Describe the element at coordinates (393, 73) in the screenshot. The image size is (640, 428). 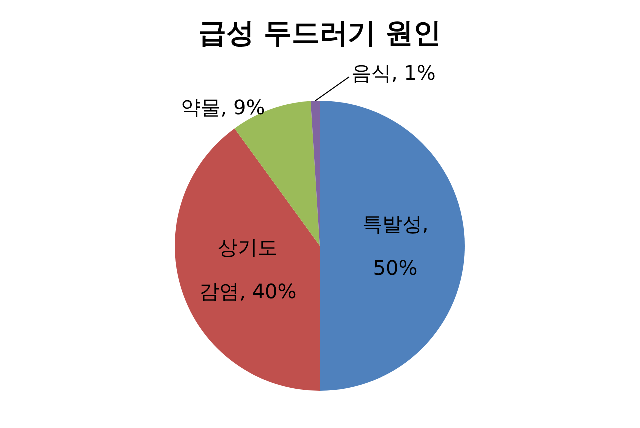
I see `data-label: 음식, 1%` at that location.